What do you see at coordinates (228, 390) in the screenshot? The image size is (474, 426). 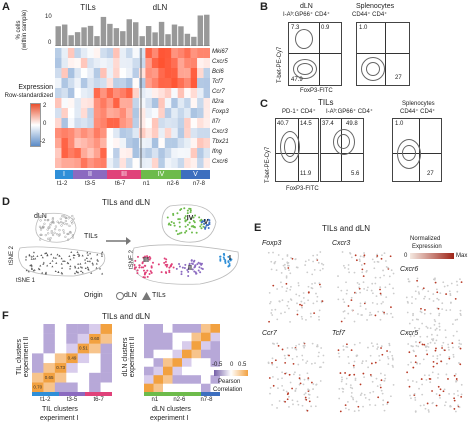 I see `f-legend2: Correlation` at bounding box center [228, 390].